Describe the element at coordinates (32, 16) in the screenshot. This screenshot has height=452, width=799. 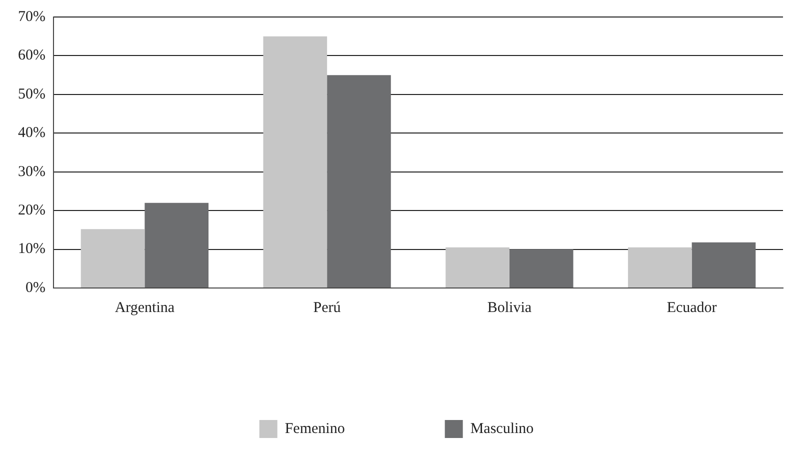
I see `y-tick-label: 70%` at that location.